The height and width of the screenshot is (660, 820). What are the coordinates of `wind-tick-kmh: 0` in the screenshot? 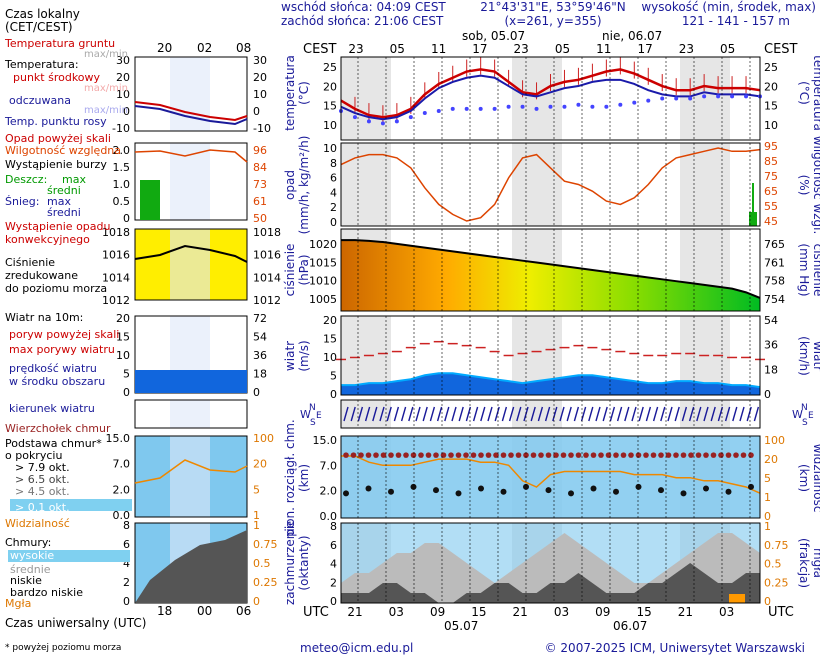 It's located at (767, 394).